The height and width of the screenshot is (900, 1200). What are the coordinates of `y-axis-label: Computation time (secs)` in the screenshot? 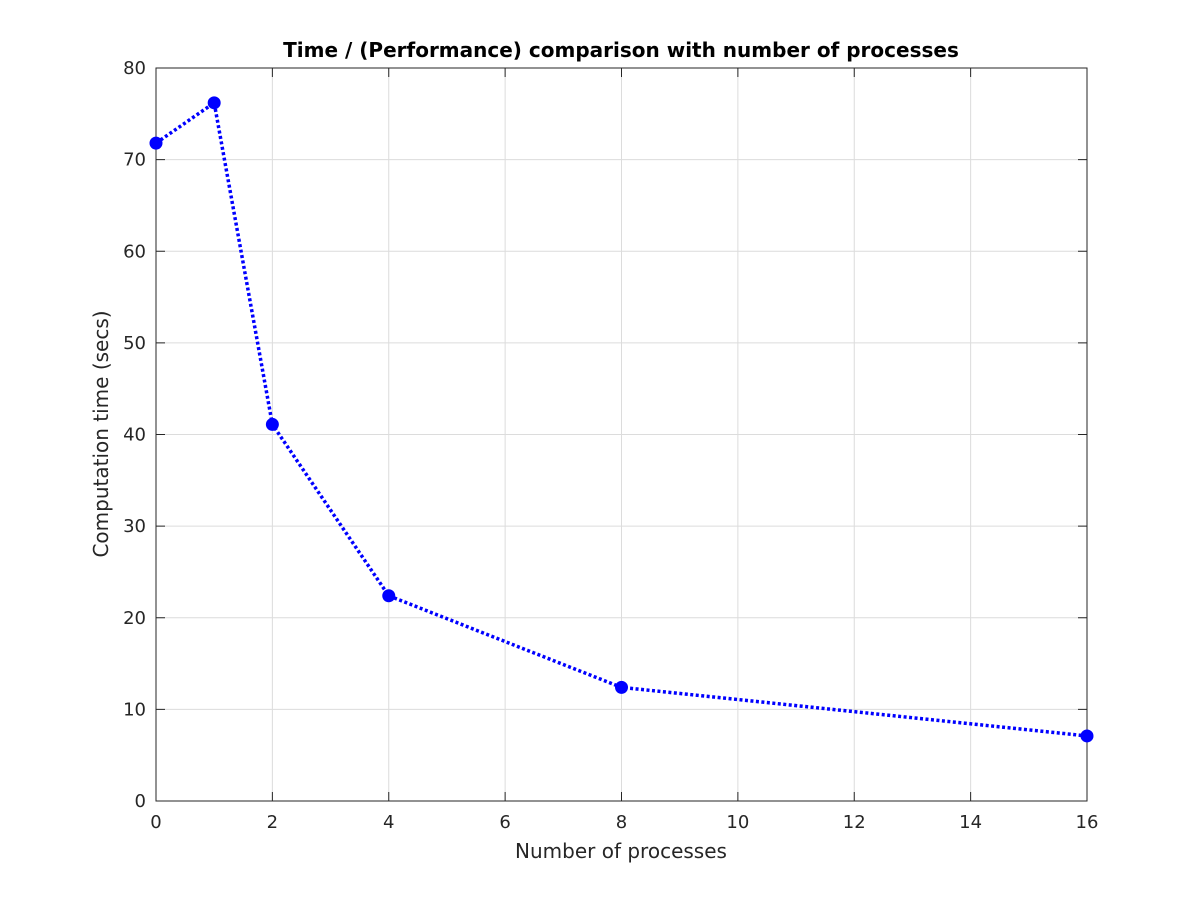 It's located at (101, 433).